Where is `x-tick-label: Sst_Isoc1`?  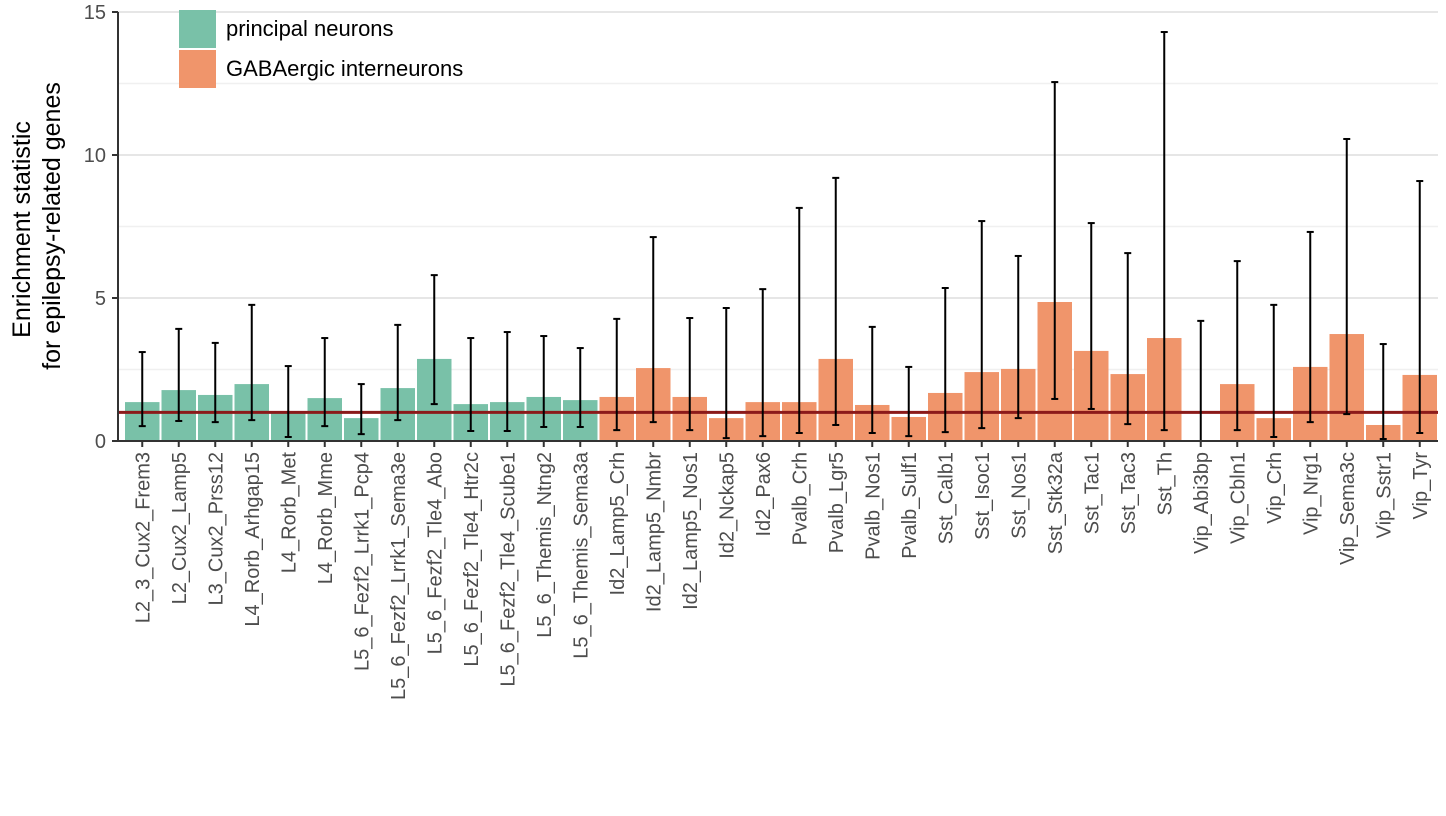
x-tick-label: Sst_Isoc1 is located at coordinates (983, 496).